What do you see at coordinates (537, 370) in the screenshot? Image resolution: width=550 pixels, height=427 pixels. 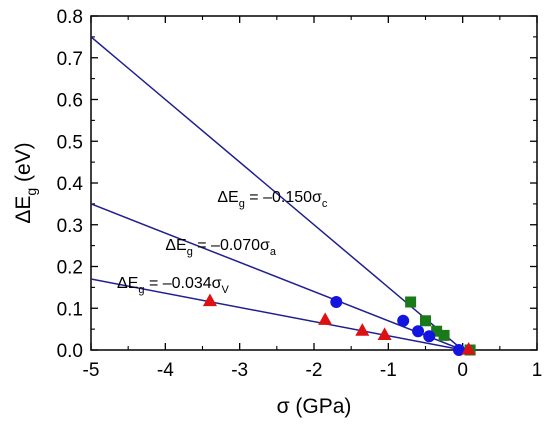 I see `x-tick-label: 1` at bounding box center [537, 370].